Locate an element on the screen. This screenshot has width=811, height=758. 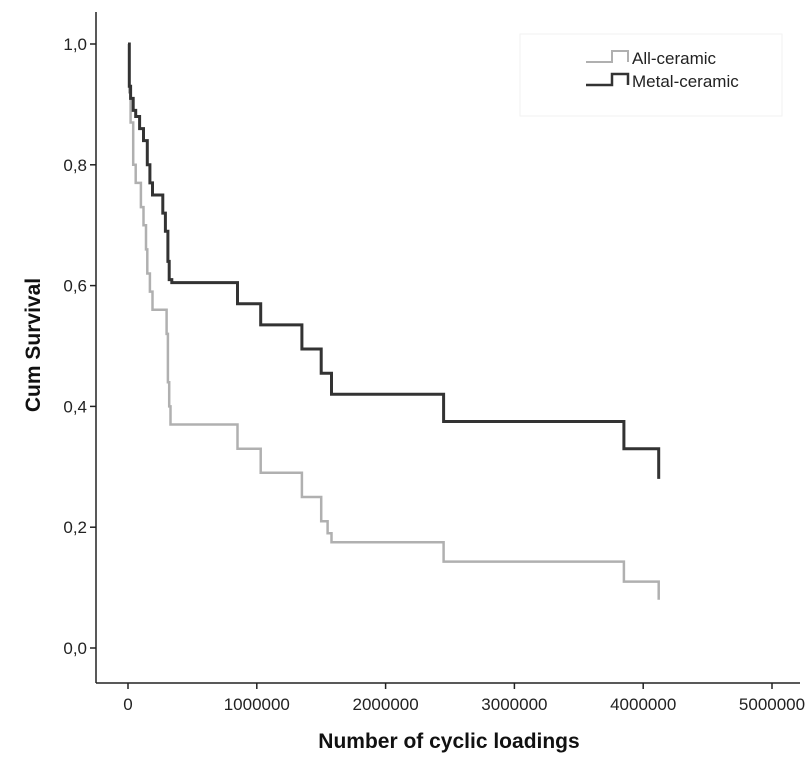
y-tick-label: 0,6 is located at coordinates (75, 286).